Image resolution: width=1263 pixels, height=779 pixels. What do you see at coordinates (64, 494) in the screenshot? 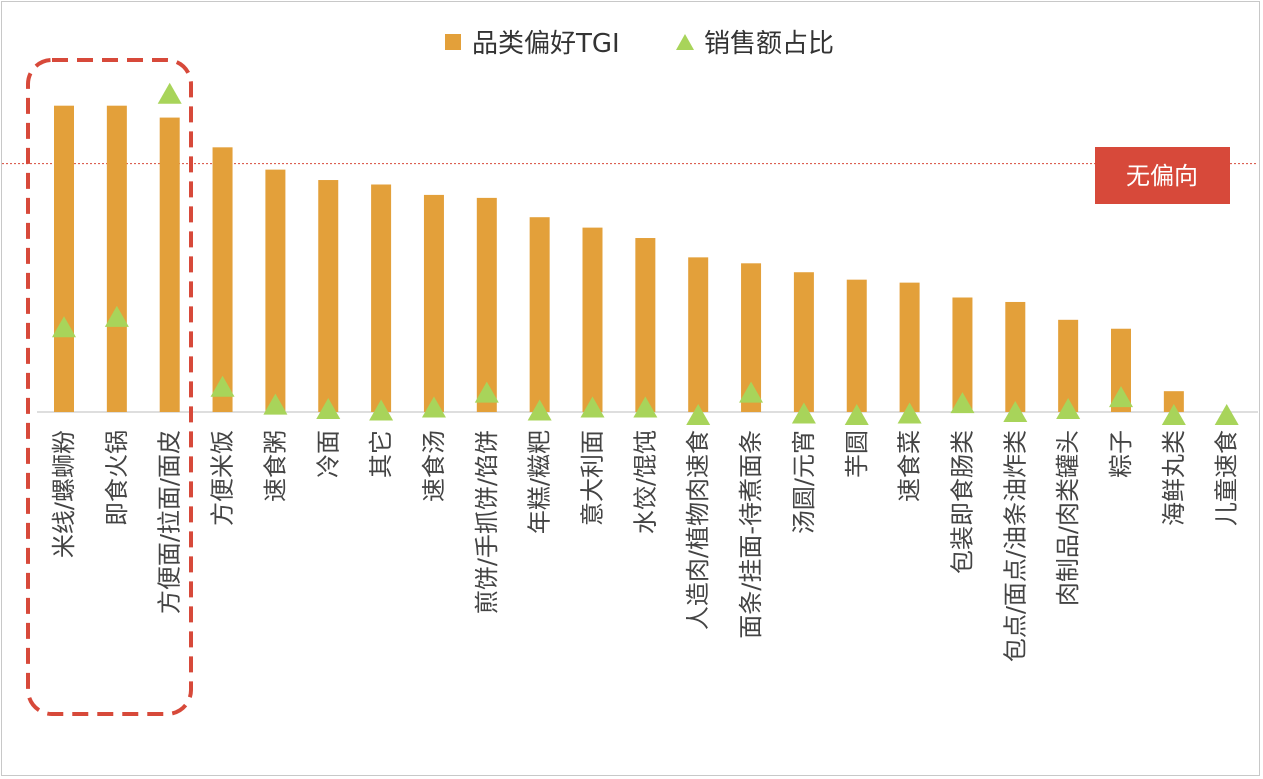
I see `category-label: 米线/螺蛳粉` at bounding box center [64, 494].